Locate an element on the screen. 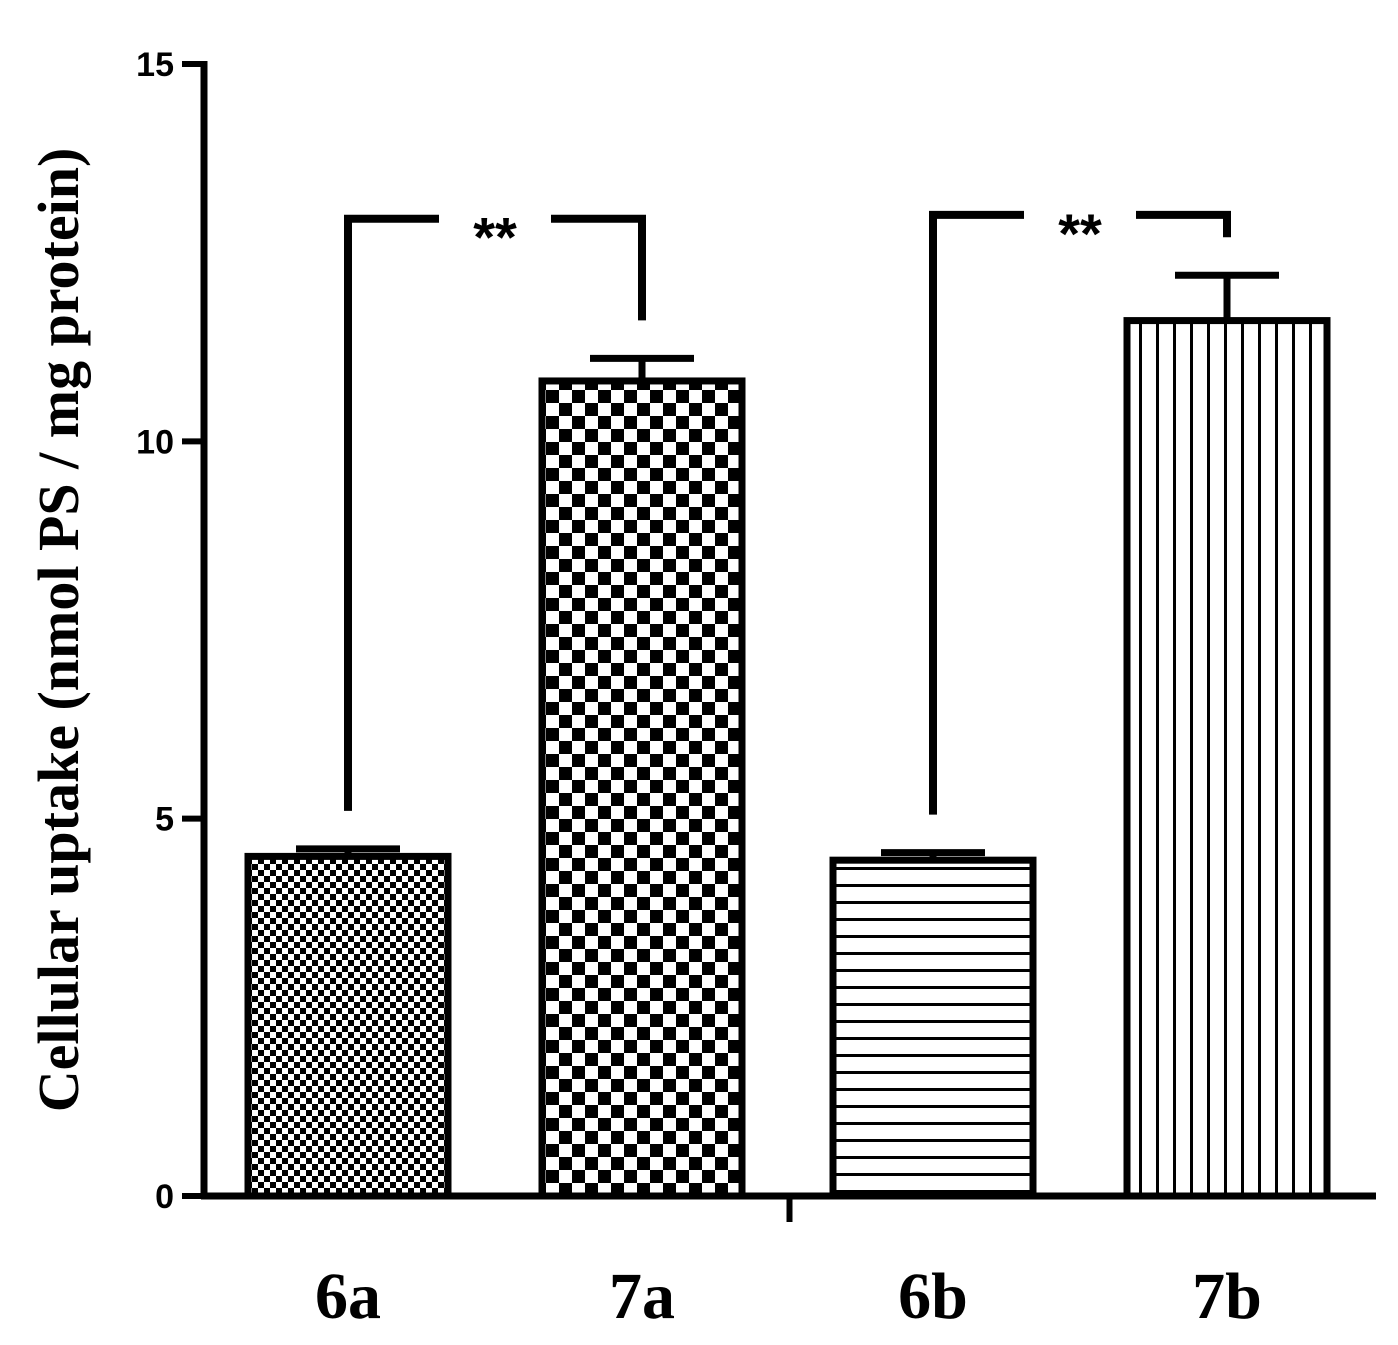  y-tick-label: 5 is located at coordinates (164, 820).